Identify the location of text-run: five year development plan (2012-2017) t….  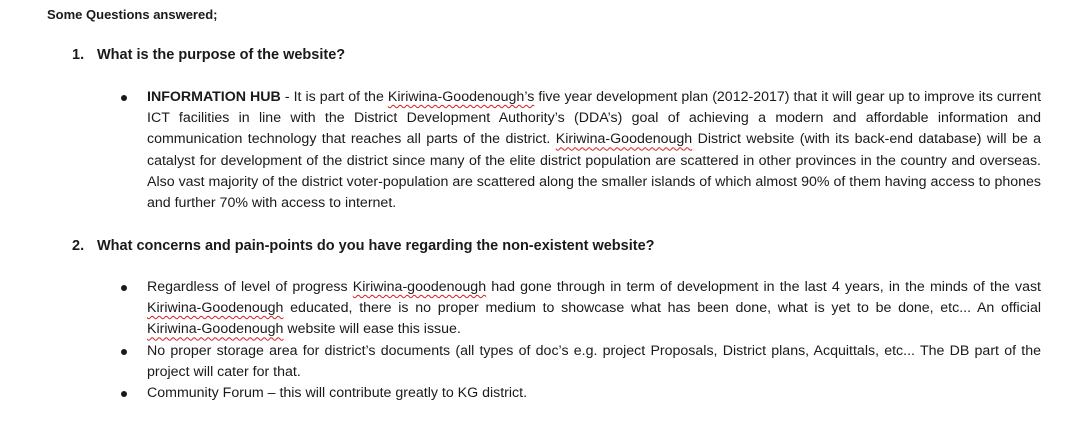
(594, 118).